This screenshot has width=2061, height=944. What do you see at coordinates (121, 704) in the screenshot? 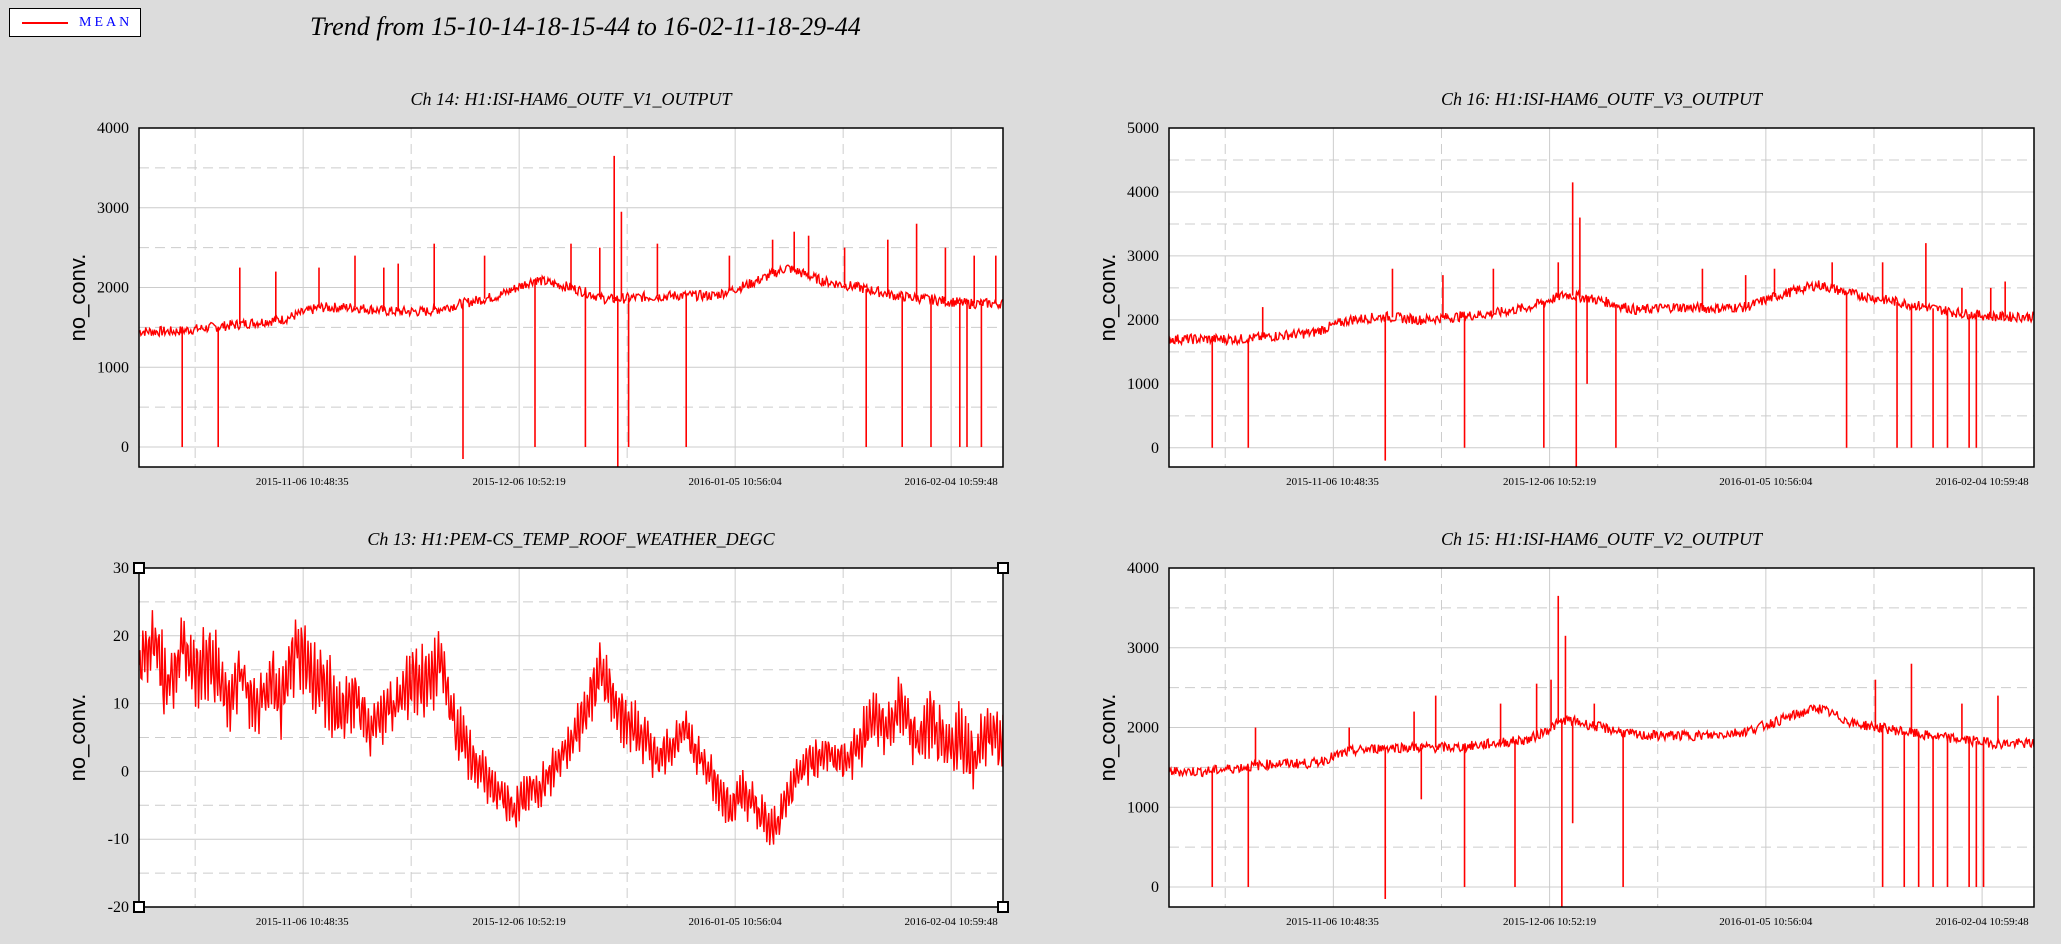
I see `y-tick-label: 10` at bounding box center [121, 704].